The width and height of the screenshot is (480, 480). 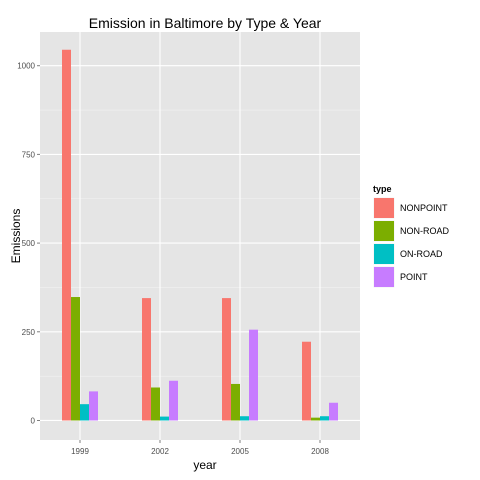 What do you see at coordinates (384, 231) in the screenshot?
I see `legend-swatch-non-road` at bounding box center [384, 231].